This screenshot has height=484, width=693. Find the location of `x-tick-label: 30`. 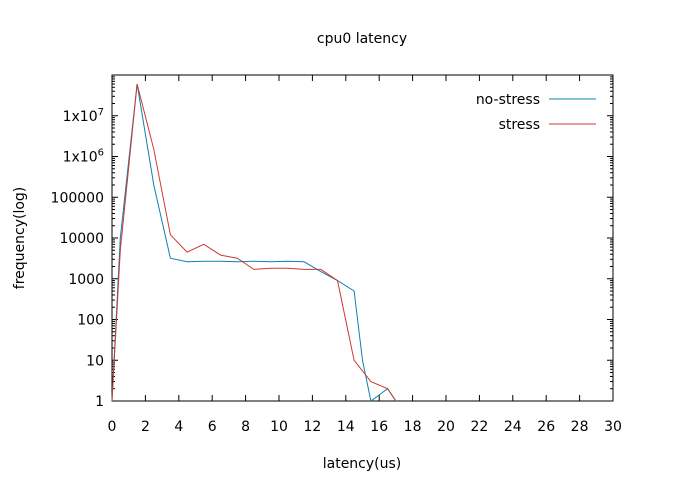

x-tick-label: 30 is located at coordinates (613, 427).